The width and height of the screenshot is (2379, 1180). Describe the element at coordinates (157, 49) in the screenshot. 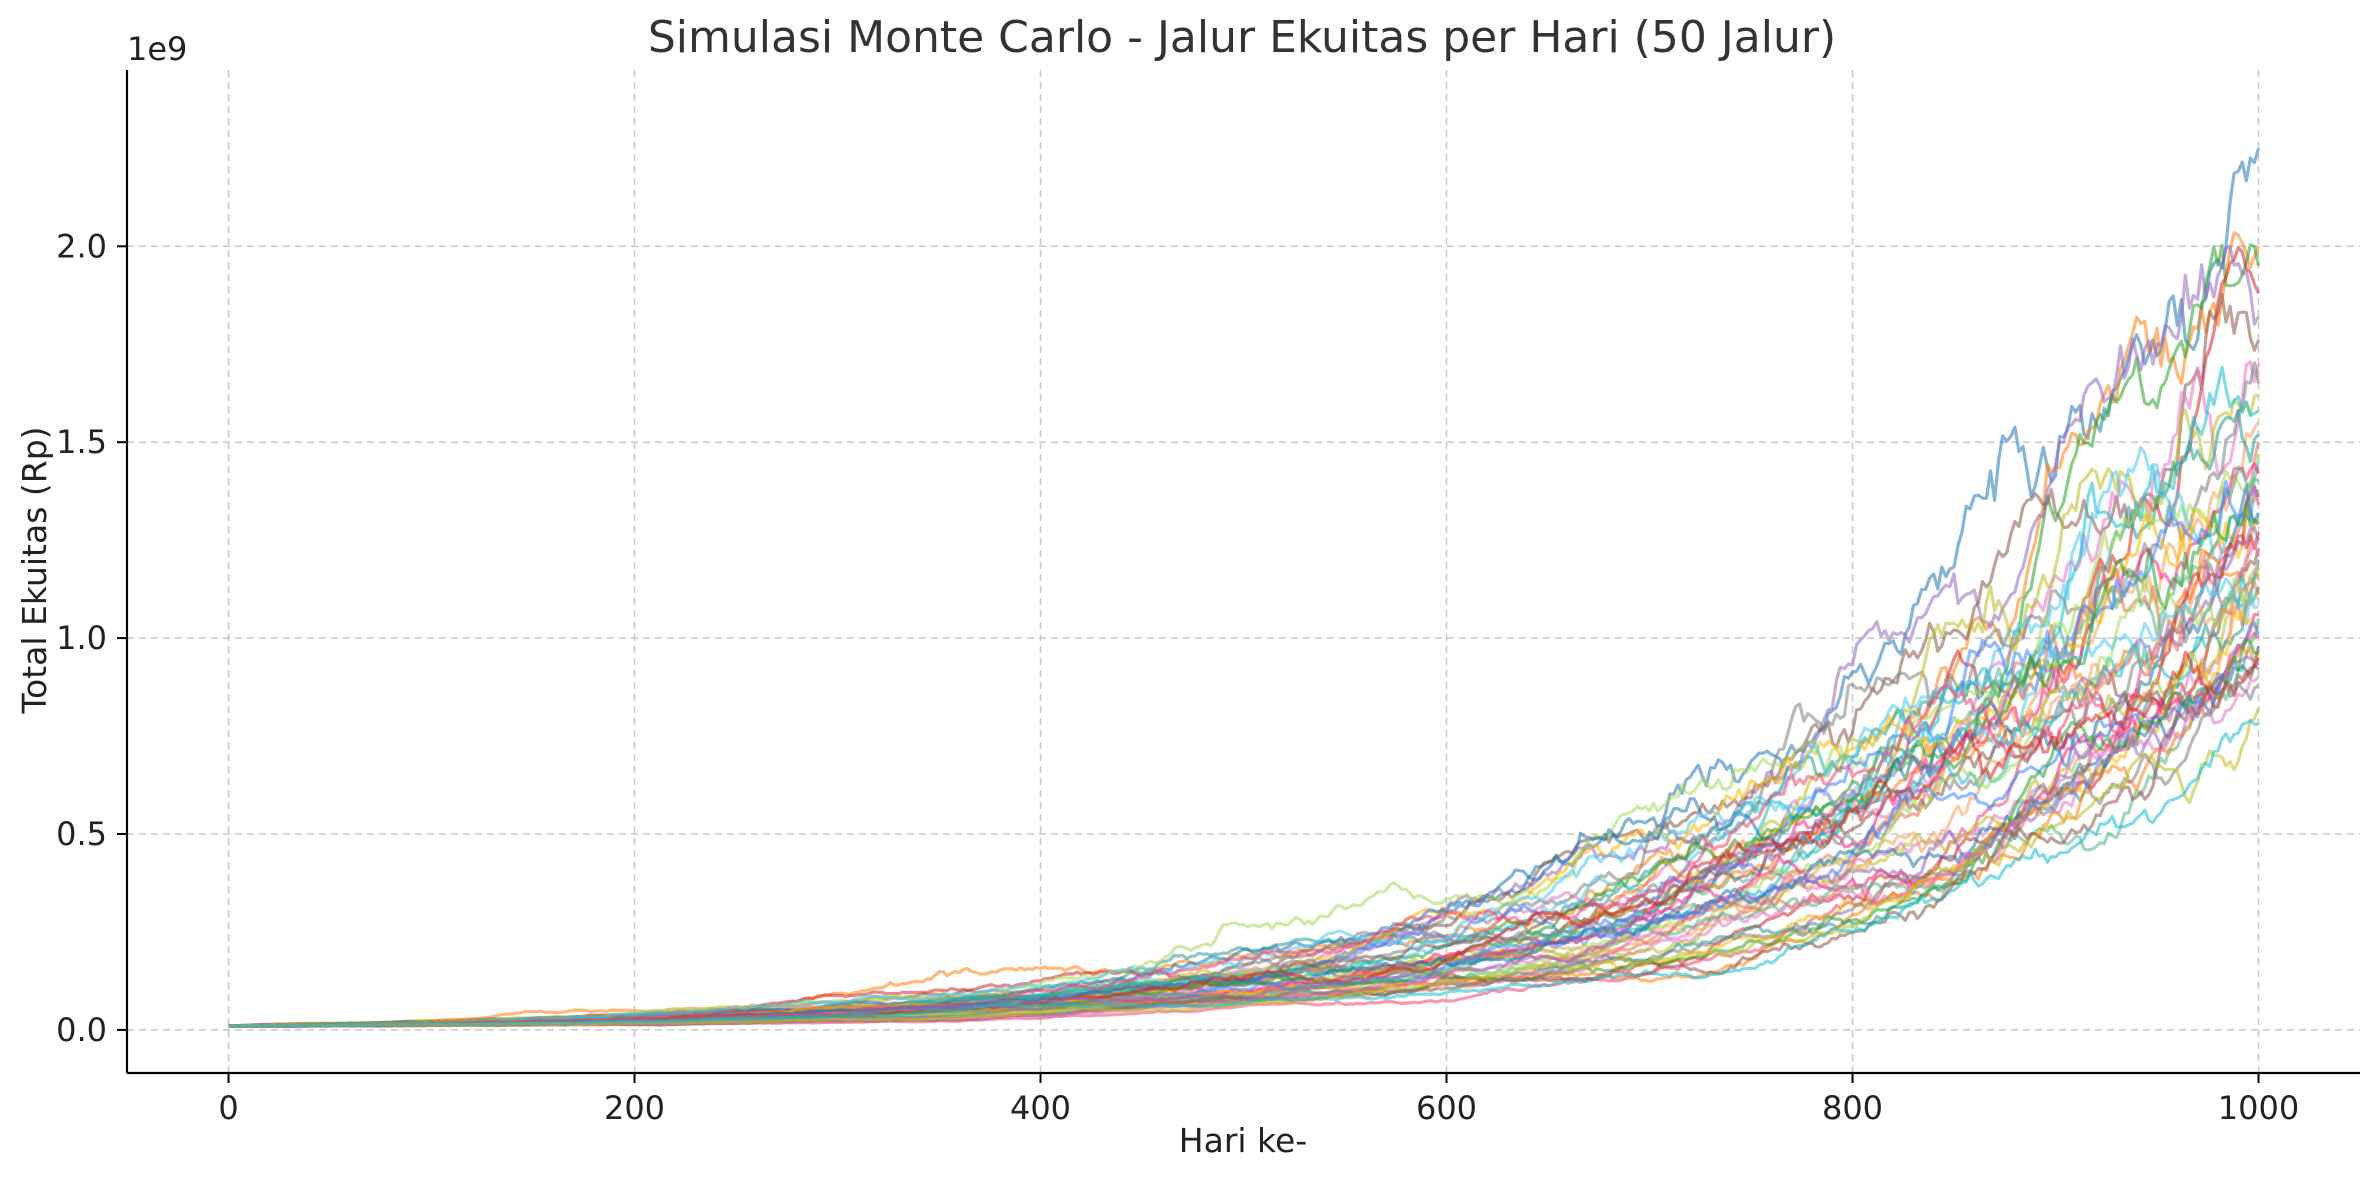

I see `y-axis-offset-label: 1e9` at that location.